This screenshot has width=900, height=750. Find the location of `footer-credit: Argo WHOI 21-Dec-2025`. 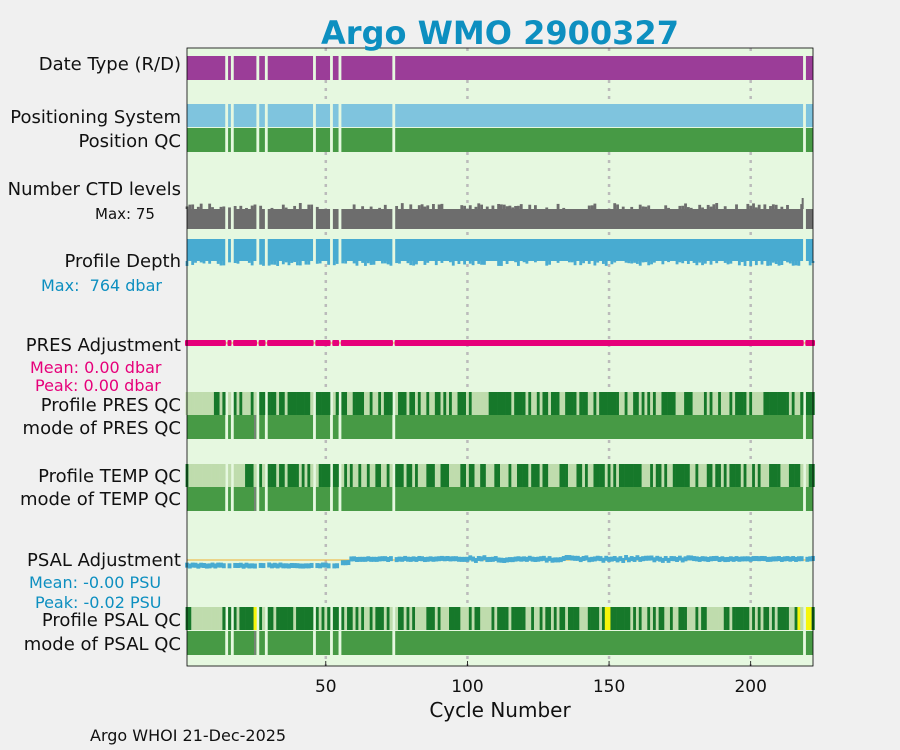

footer-credit: Argo WHOI 21-Dec-2025 is located at coordinates (188, 735).